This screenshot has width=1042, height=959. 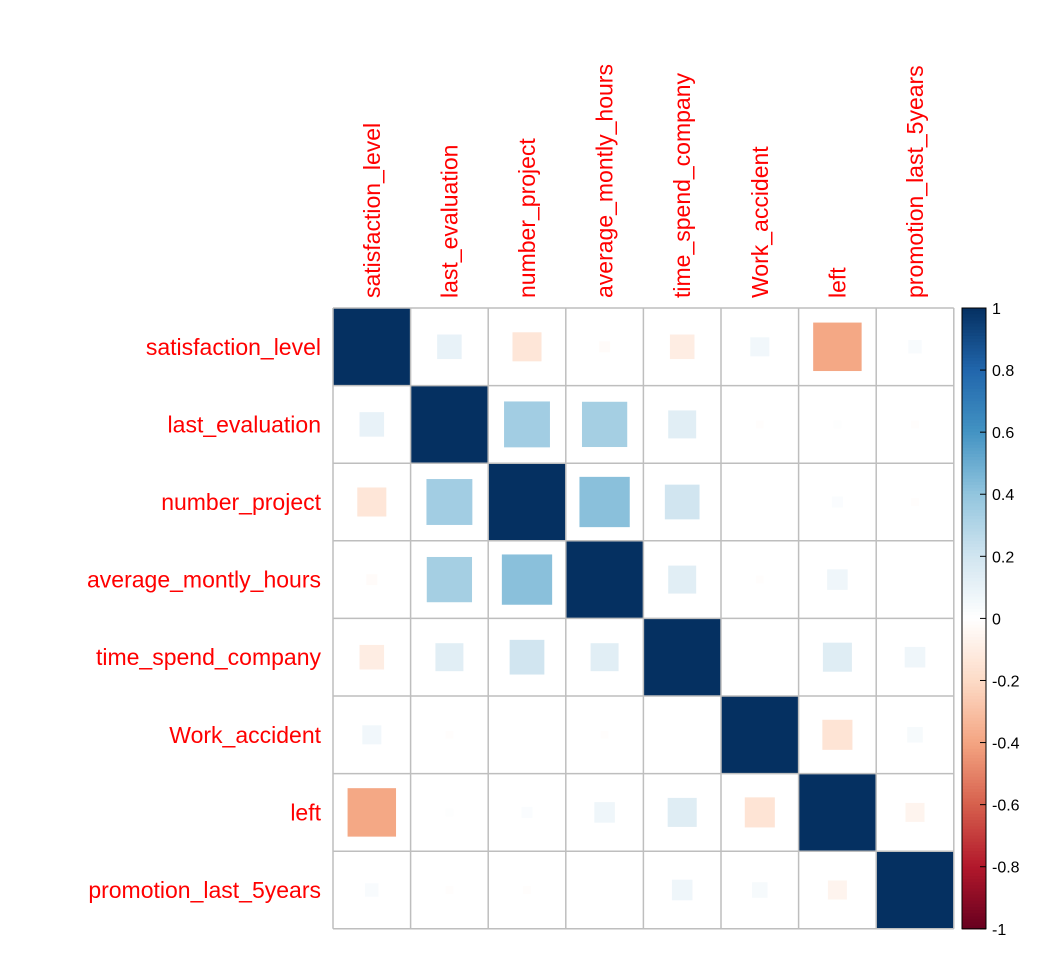 What do you see at coordinates (837, 812) in the screenshot?
I see `corr-square-left-left` at bounding box center [837, 812].